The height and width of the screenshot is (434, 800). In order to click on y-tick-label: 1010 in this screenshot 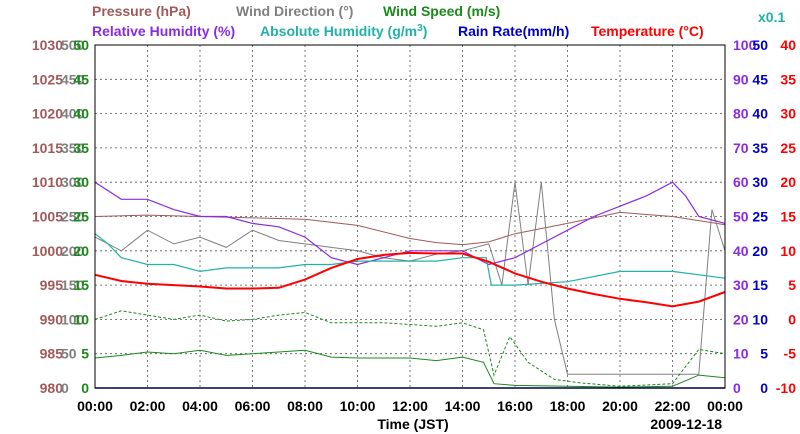, I will do `click(47, 182)`.